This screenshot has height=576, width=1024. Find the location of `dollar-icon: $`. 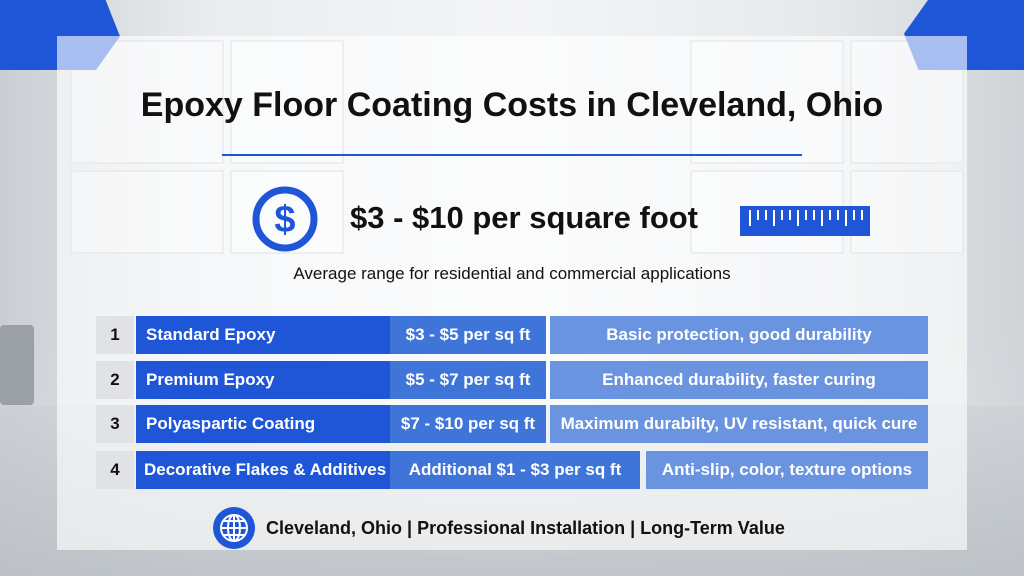

dollar-icon: $ is located at coordinates (285, 219).